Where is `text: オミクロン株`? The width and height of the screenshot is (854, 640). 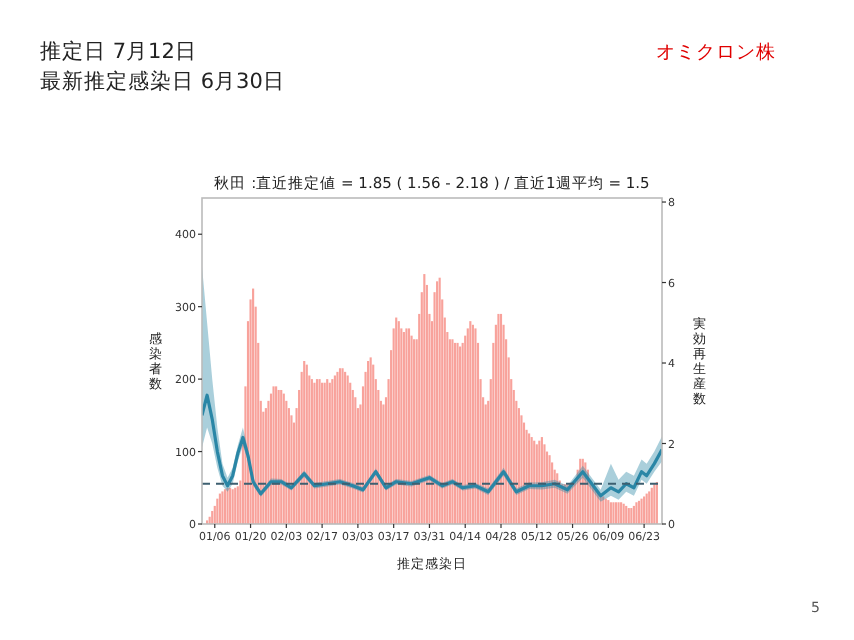
text: オミクロン株 is located at coordinates (716, 52).